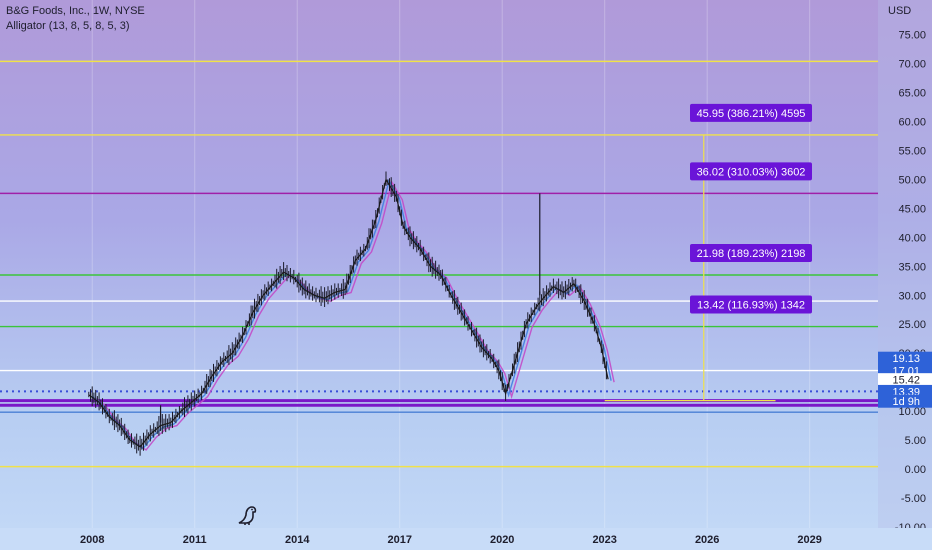 This screenshot has height=550, width=932. What do you see at coordinates (913, 499) in the screenshot?
I see `y-tick-label: -5.00` at bounding box center [913, 499].